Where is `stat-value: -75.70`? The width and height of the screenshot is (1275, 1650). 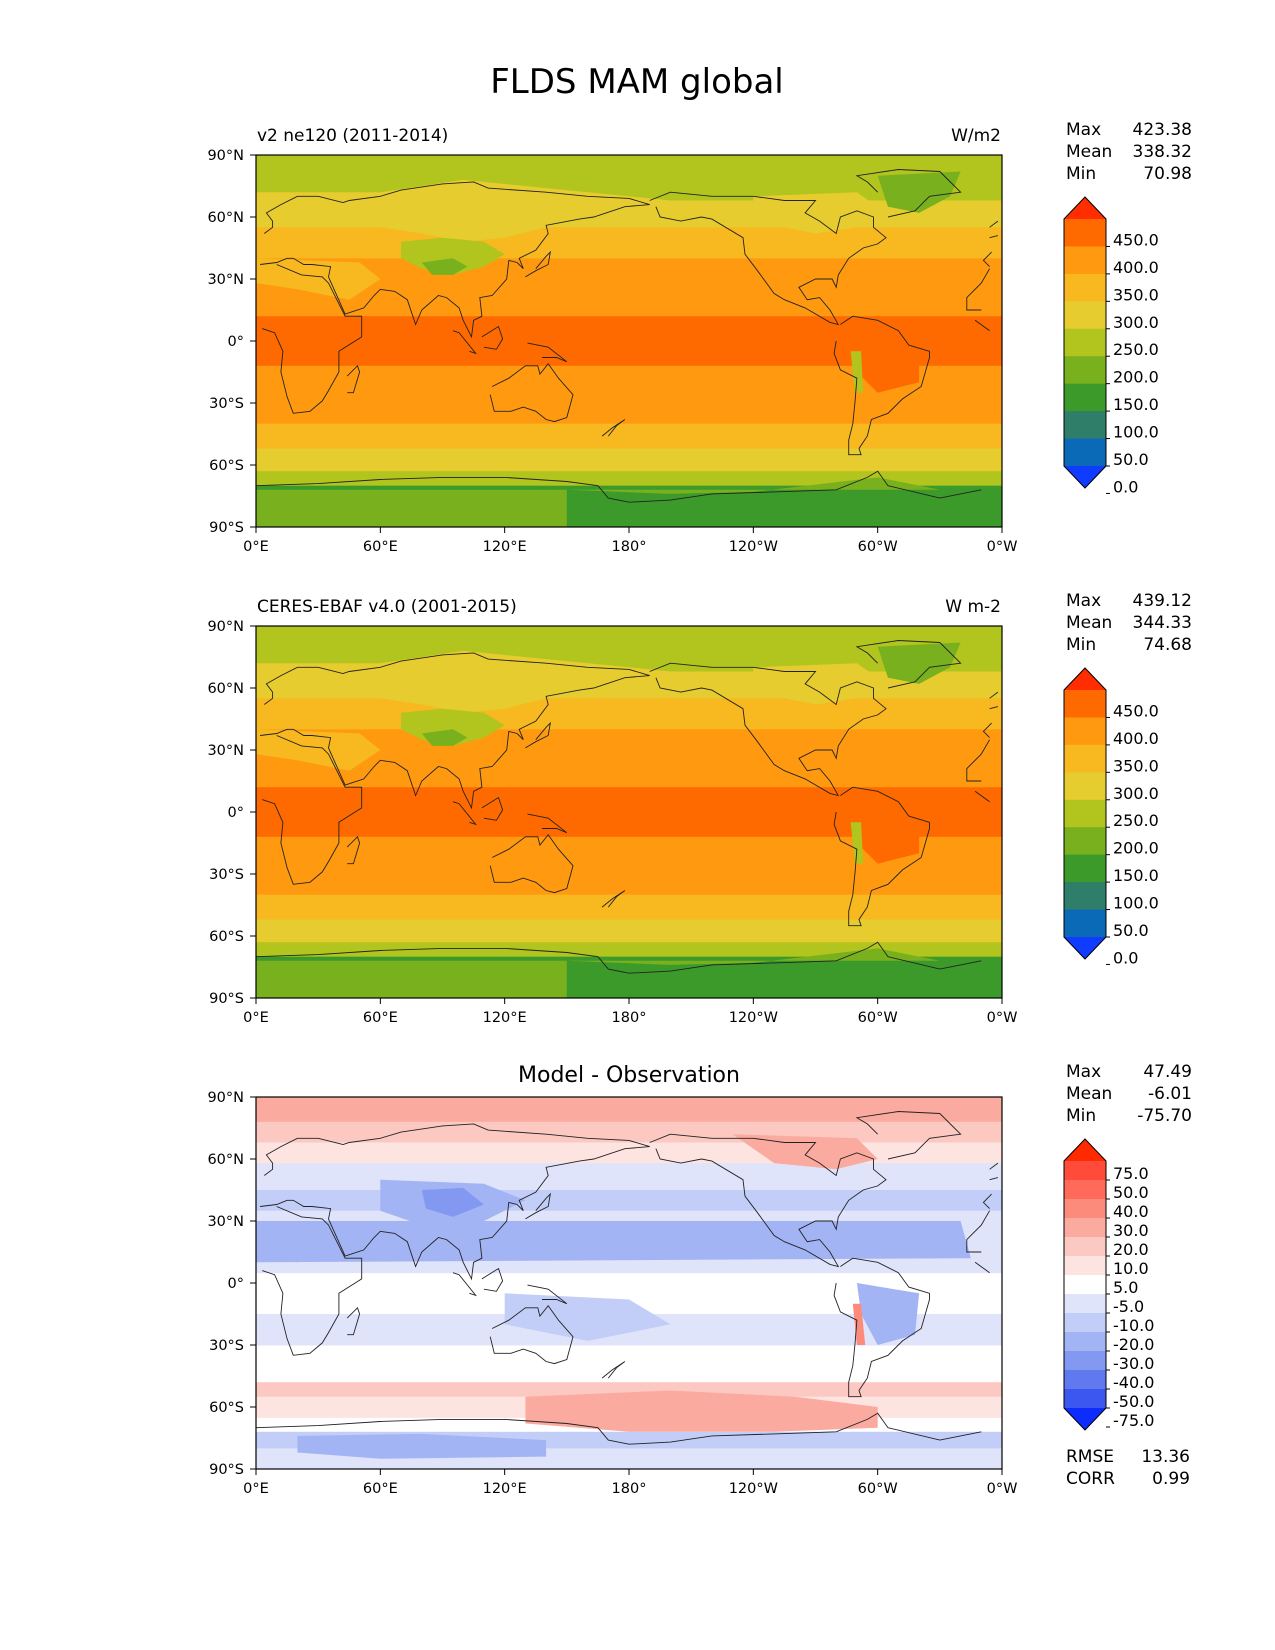
stat-value: -75.70 is located at coordinates (1164, 1116).